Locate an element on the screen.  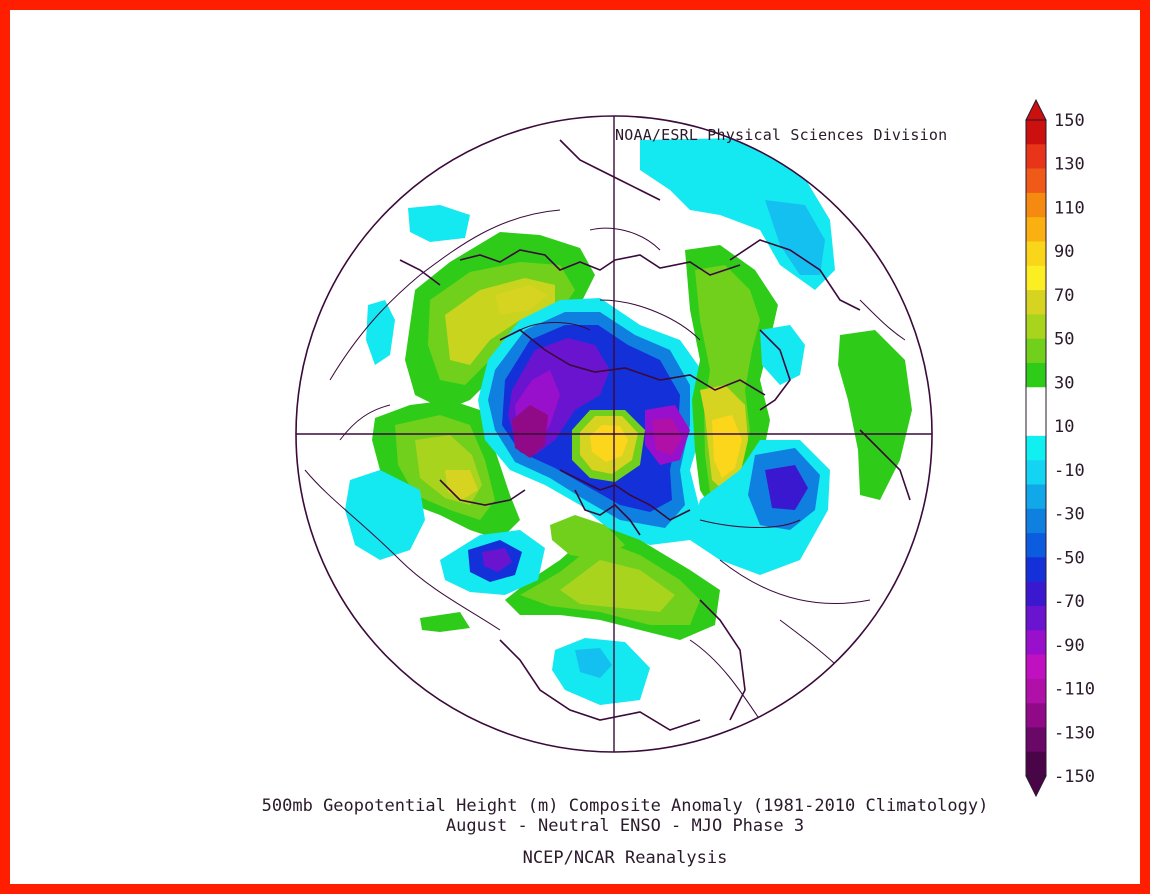
colorbar-tick-label: -90 is located at coordinates (1069, 646).